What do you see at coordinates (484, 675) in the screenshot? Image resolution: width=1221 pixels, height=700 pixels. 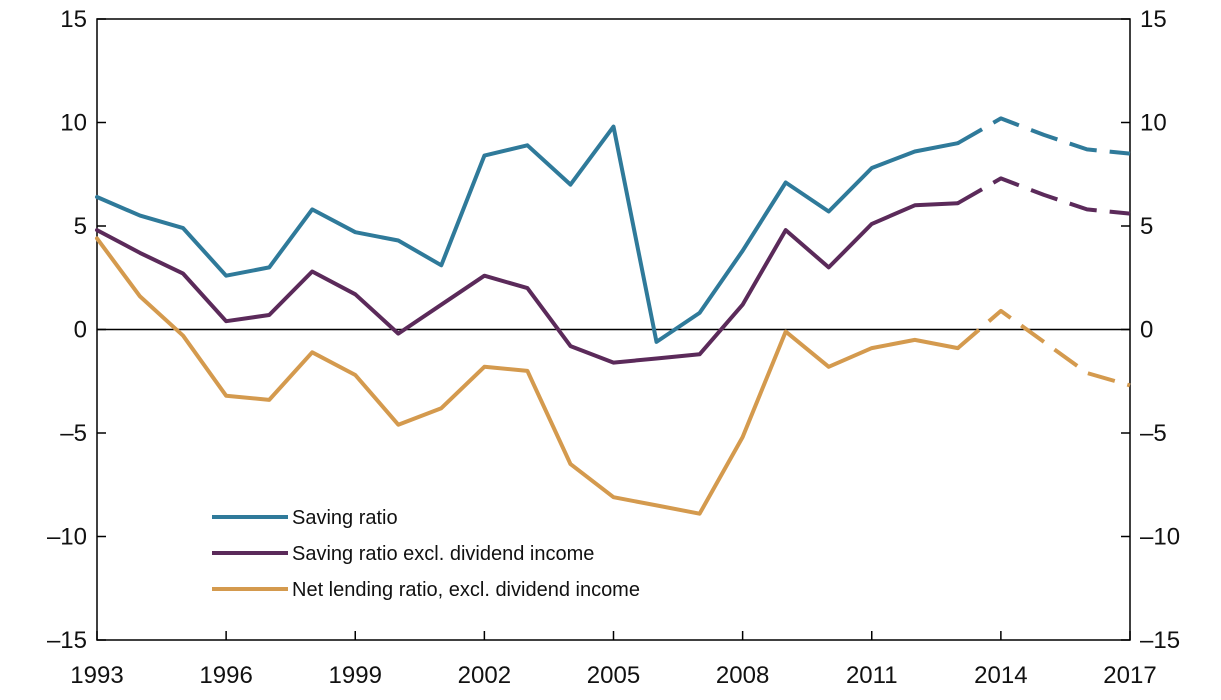 I see `x-tick-label: 2002` at bounding box center [484, 675].